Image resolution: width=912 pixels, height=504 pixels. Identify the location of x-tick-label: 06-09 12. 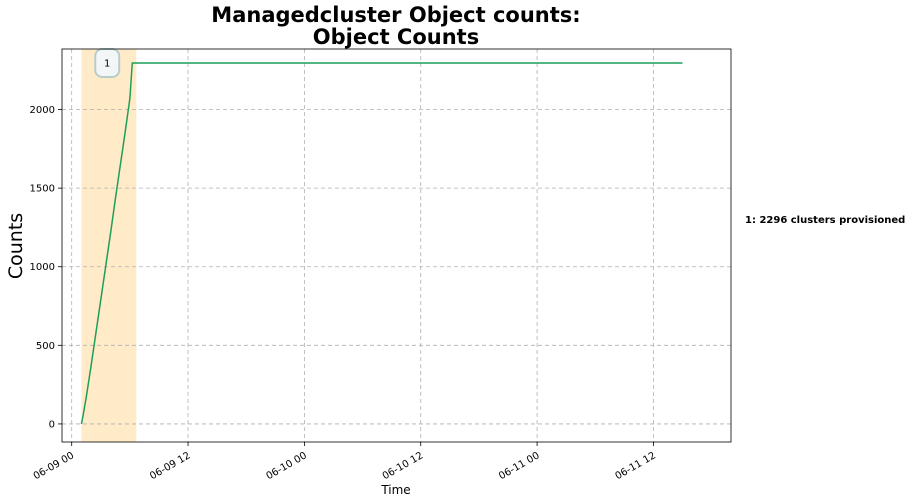
(170, 466).